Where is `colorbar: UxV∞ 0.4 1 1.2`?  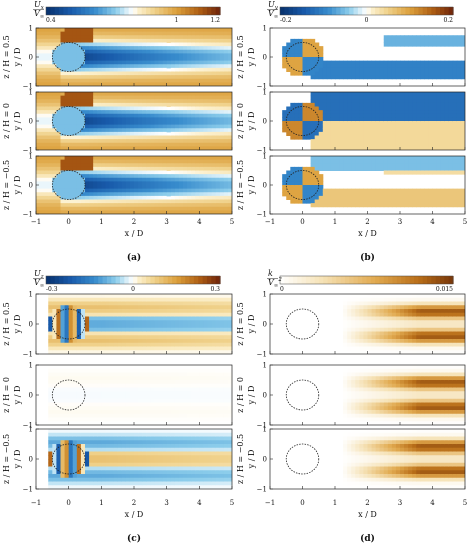 colorbar: UxV∞ 0.4 1 1.2 is located at coordinates (127, 12).